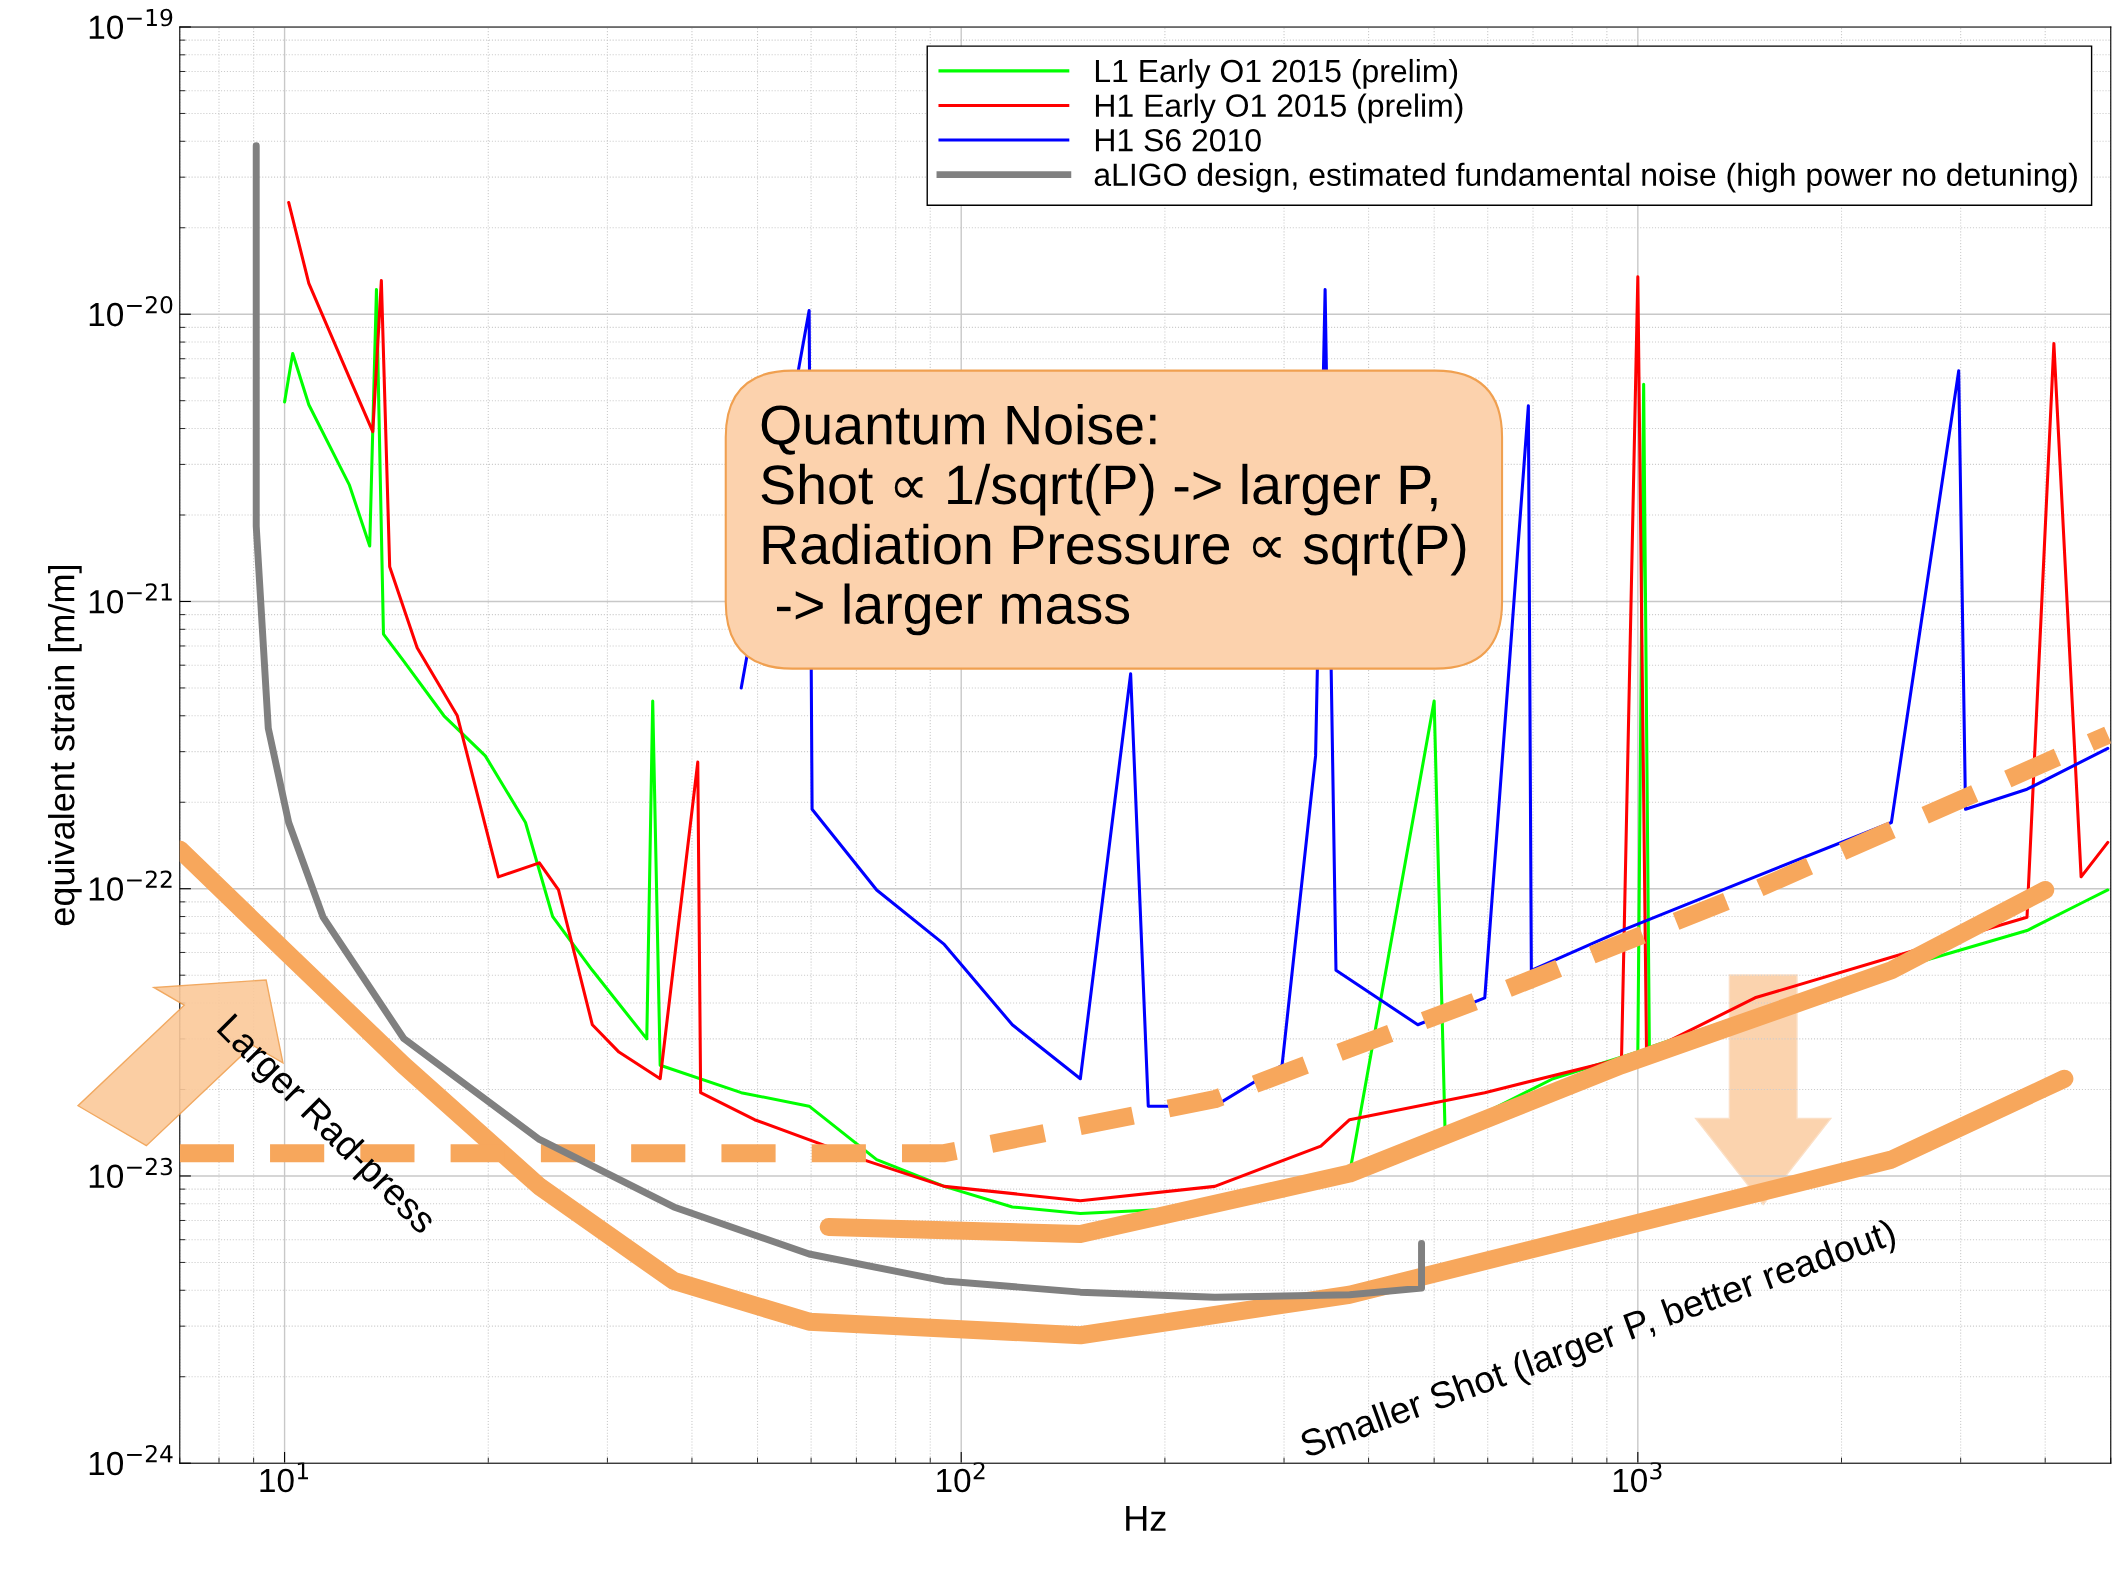 The height and width of the screenshot is (1587, 2115). I want to click on y-axis-title: equivalent strain [m/m], so click(65, 746).